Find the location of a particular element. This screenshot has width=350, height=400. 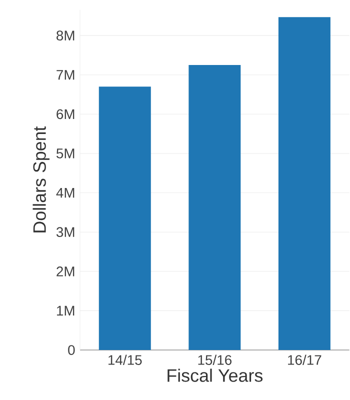

y-tick-label: 1M is located at coordinates (65, 311).